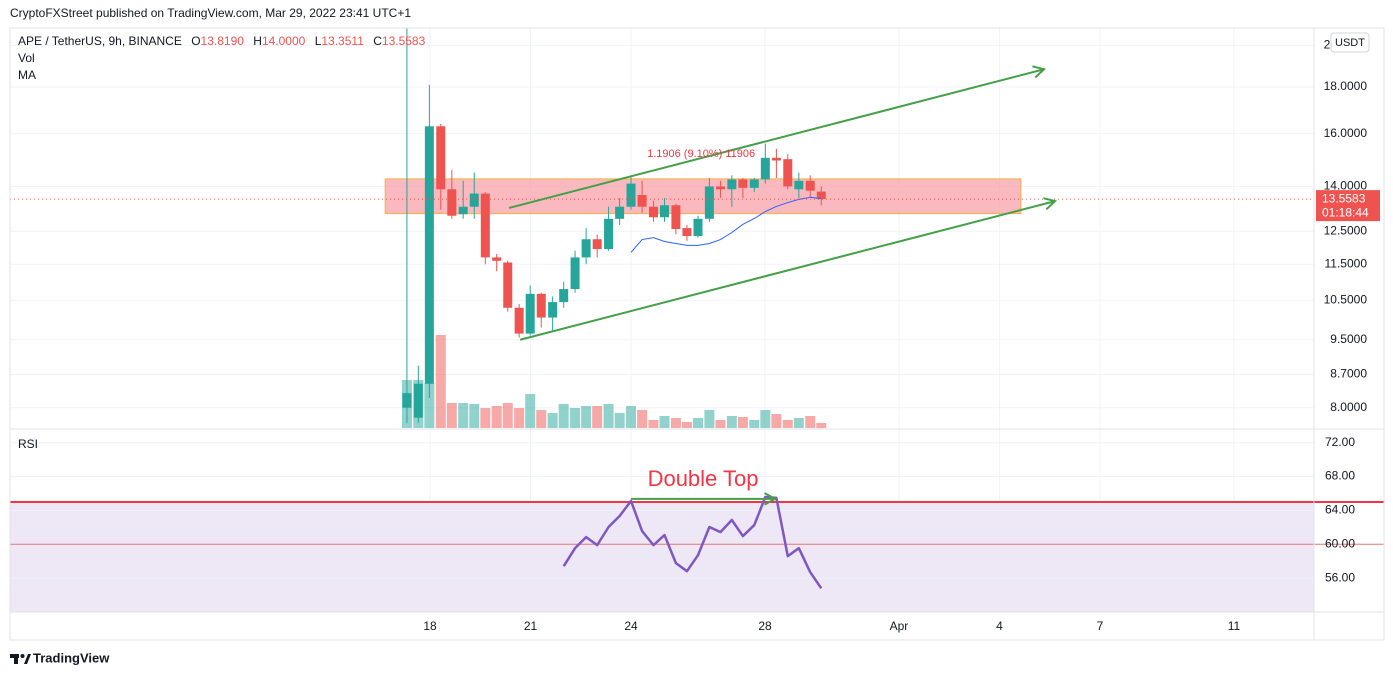 This screenshot has width=1393, height=676. I want to click on h-value: 14.0000, so click(284, 41).